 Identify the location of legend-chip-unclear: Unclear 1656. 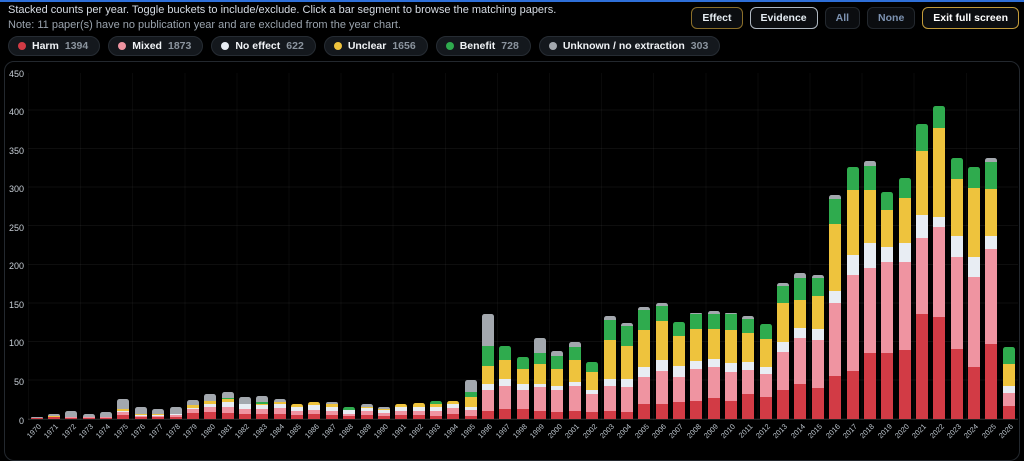
(375, 46).